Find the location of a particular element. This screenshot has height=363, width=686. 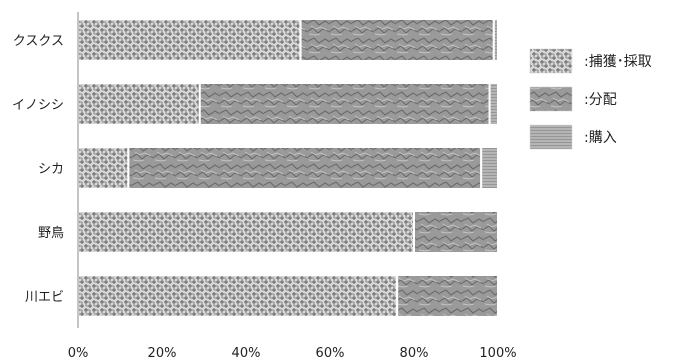

legend-label: :捕獲･採取 is located at coordinates (618, 62).